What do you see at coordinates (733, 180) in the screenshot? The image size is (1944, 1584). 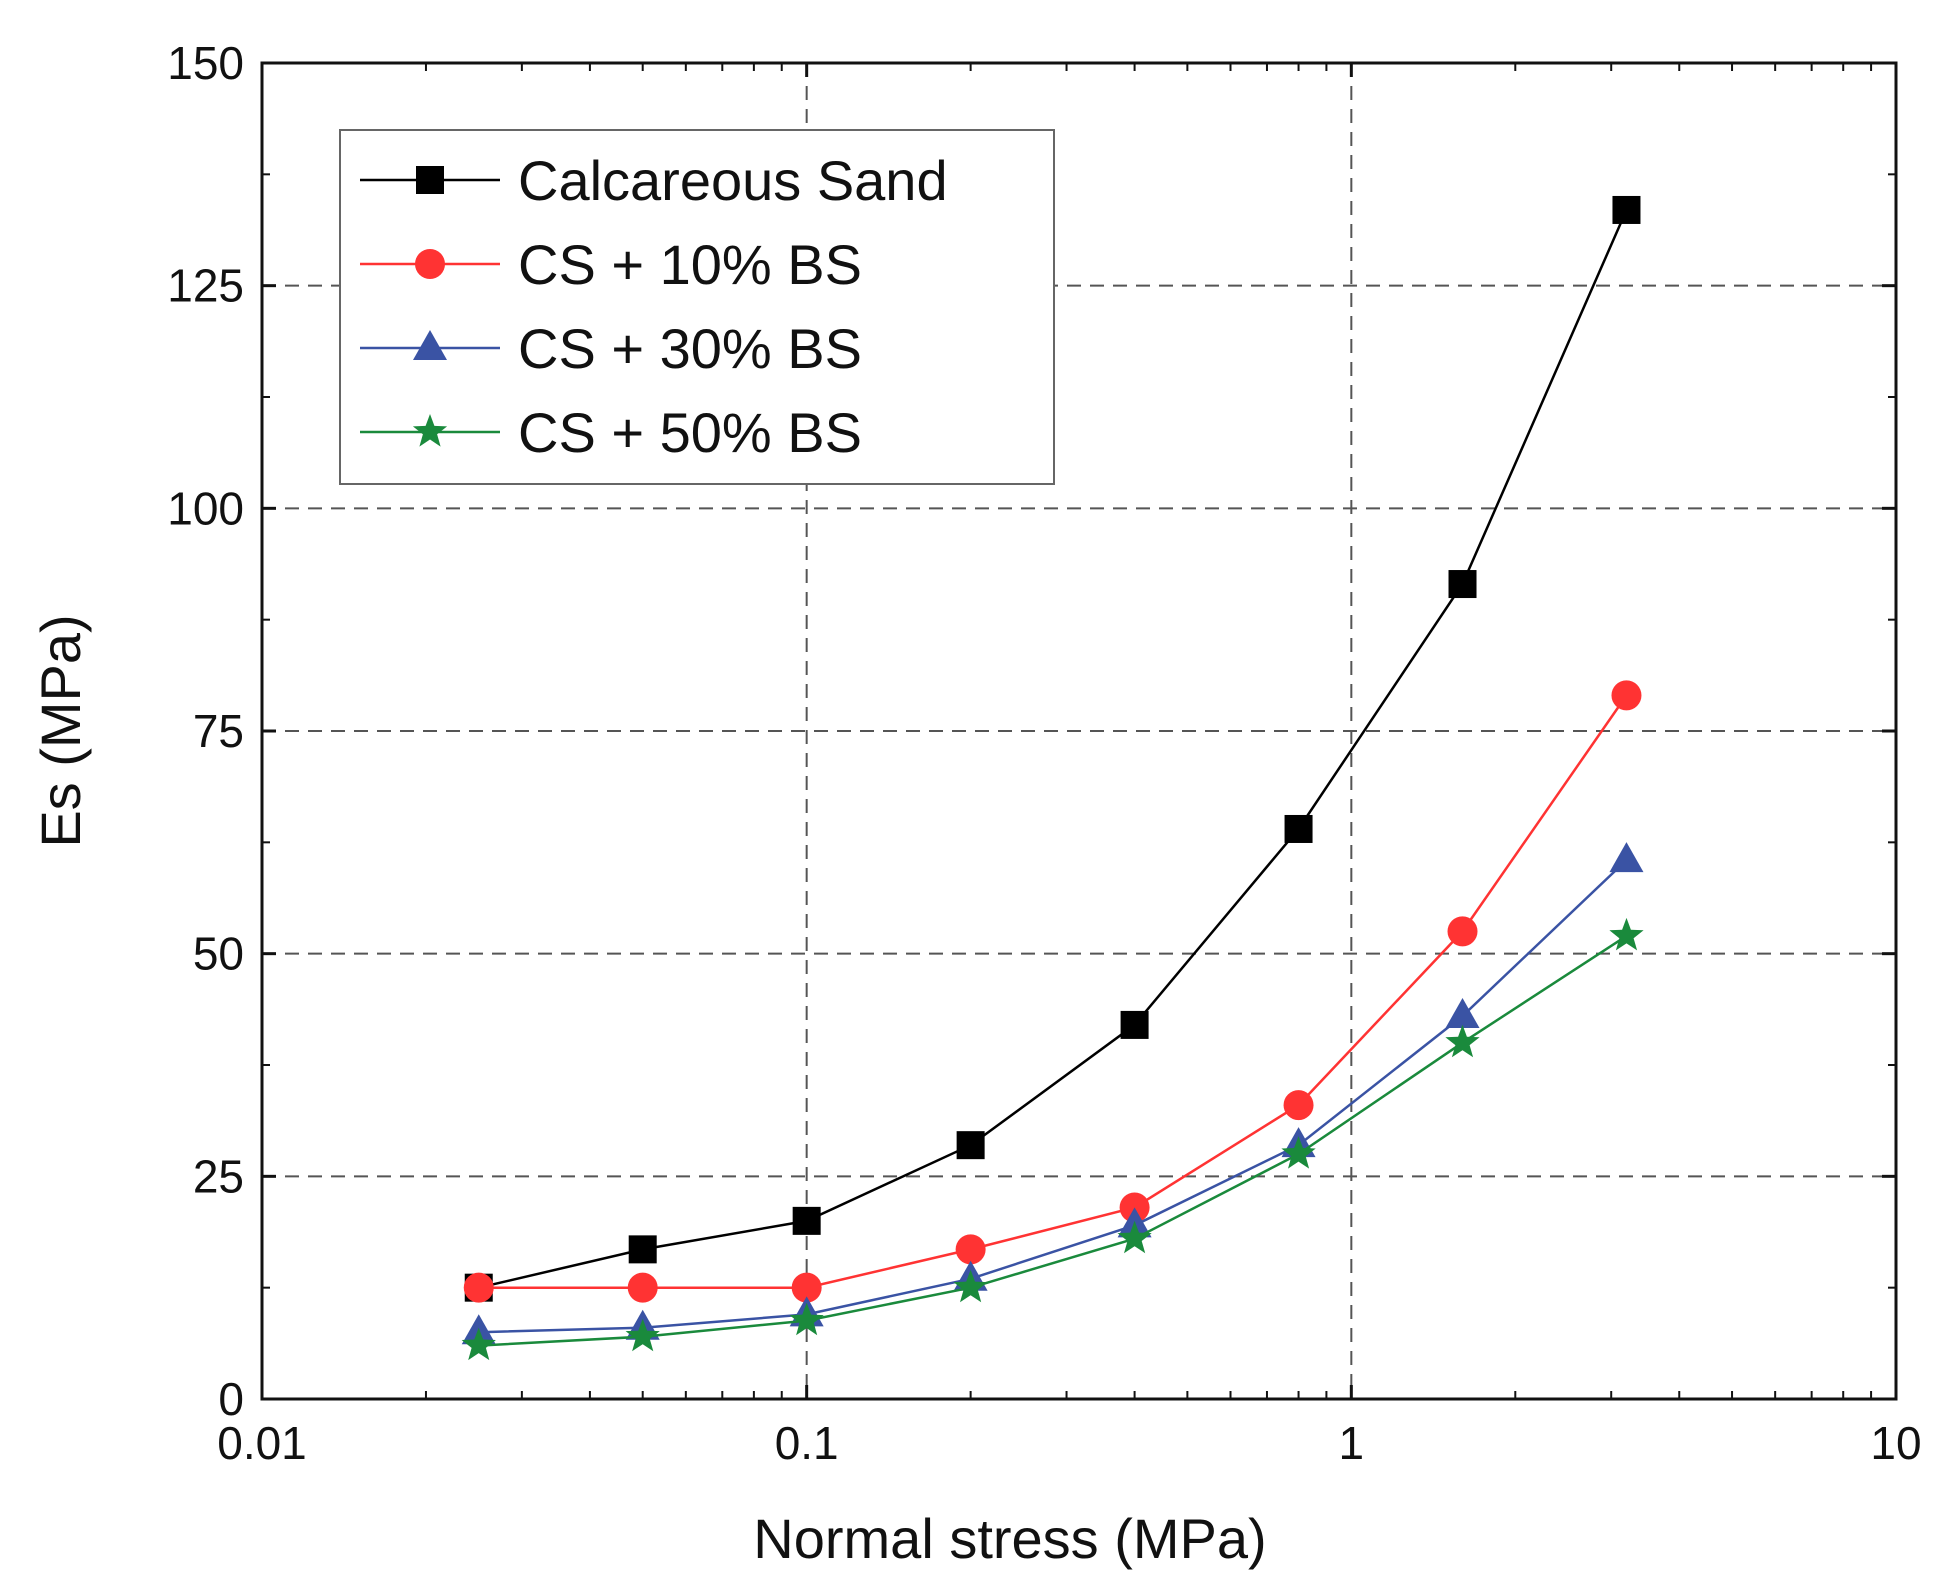 I see `legend-label: Calcareous Sand` at bounding box center [733, 180].